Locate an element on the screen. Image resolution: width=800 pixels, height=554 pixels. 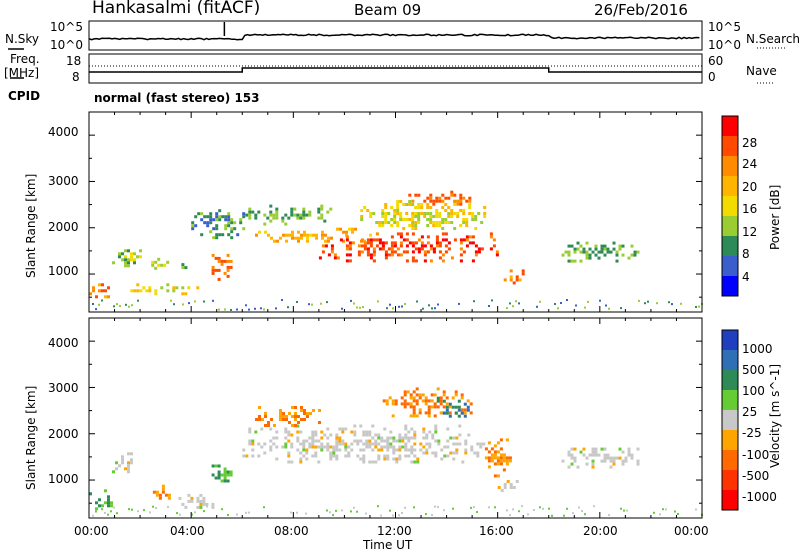
vel-tick-neg100: -100 is located at coordinates (756, 455).